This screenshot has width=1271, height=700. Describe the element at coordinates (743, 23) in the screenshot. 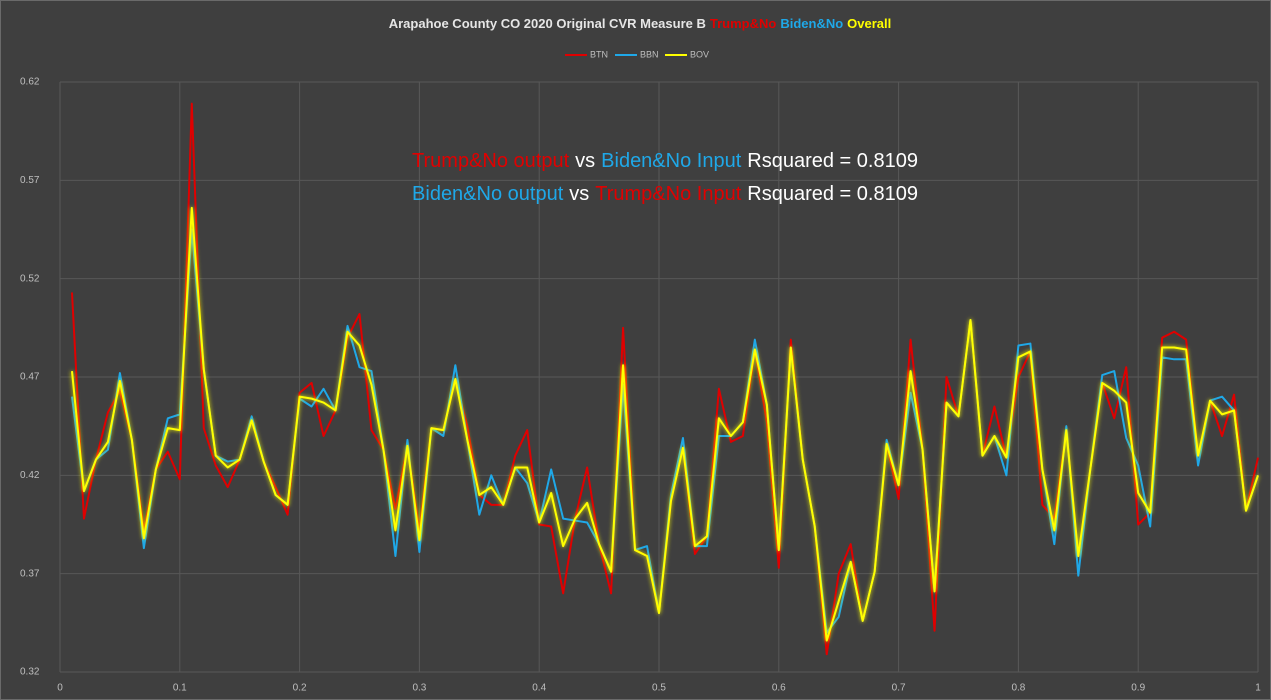

I see `title-part: Trump&No` at that location.